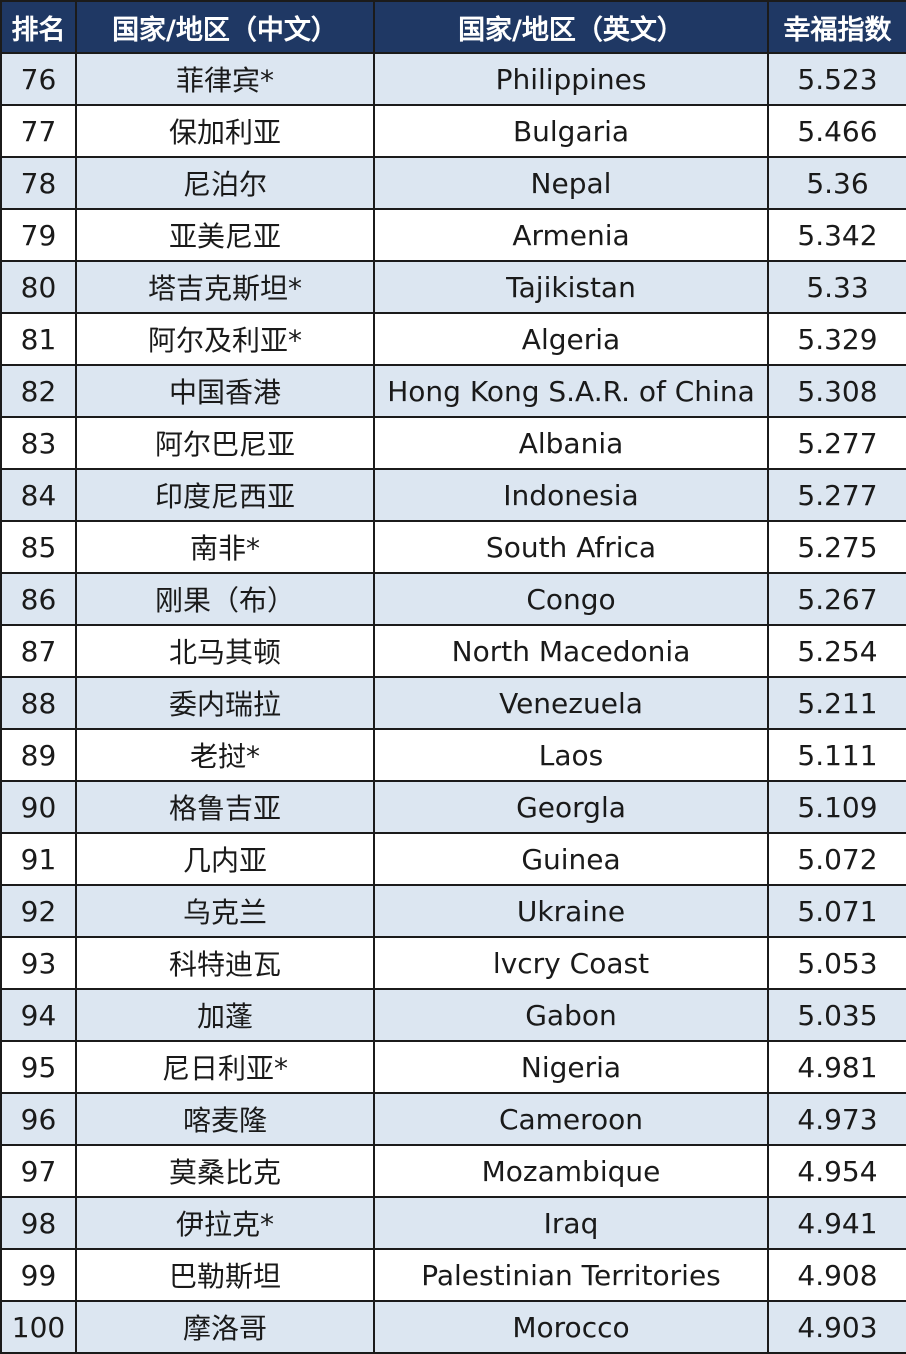  I want to click on cell-name-cn: 几内亚, so click(225, 859).